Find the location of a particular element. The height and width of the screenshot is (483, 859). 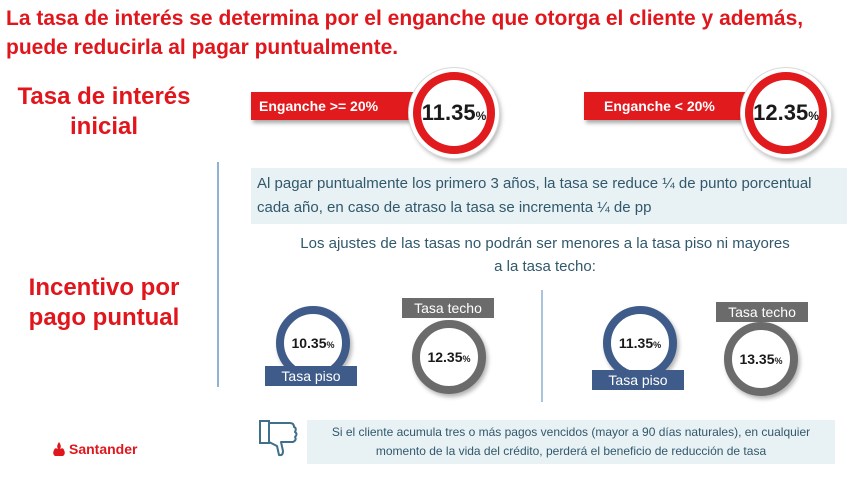

rate-circle-low: 12.35% is located at coordinates (786, 113).